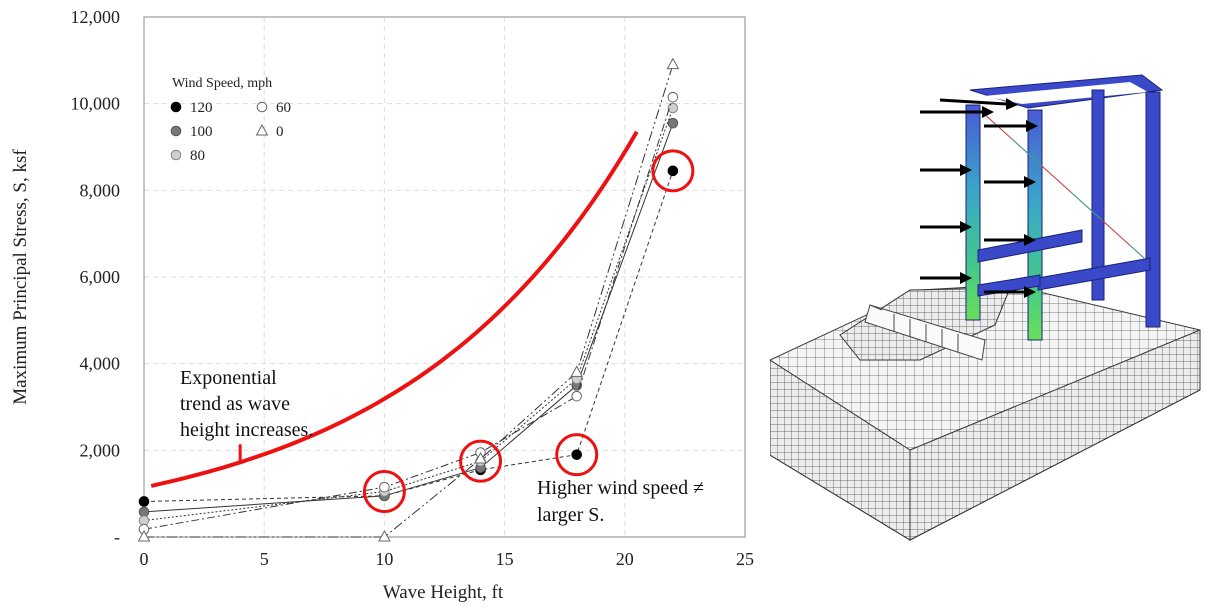 The height and width of the screenshot is (611, 1205). I want to click on y-tick-label: 4,000, so click(100, 364).